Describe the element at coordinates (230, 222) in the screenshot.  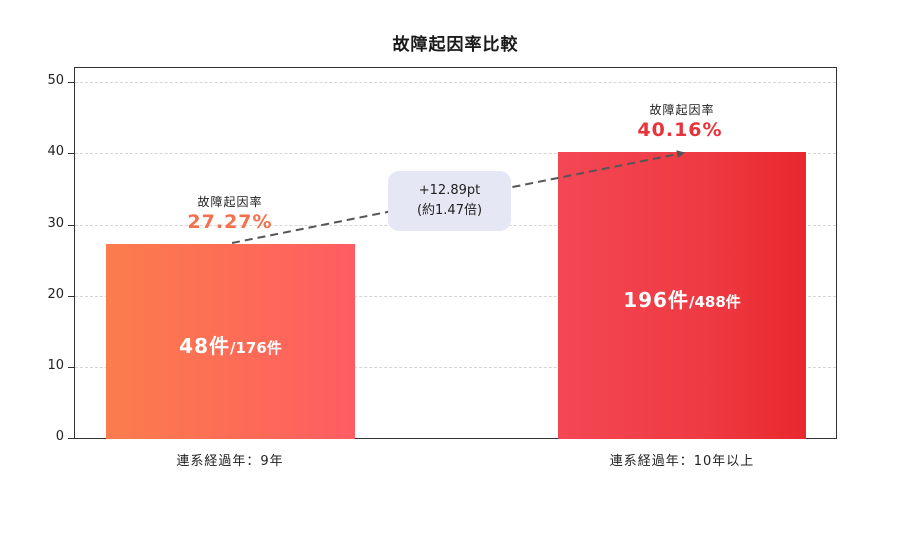
I see `rate-value-9-years: 27.27%` at that location.